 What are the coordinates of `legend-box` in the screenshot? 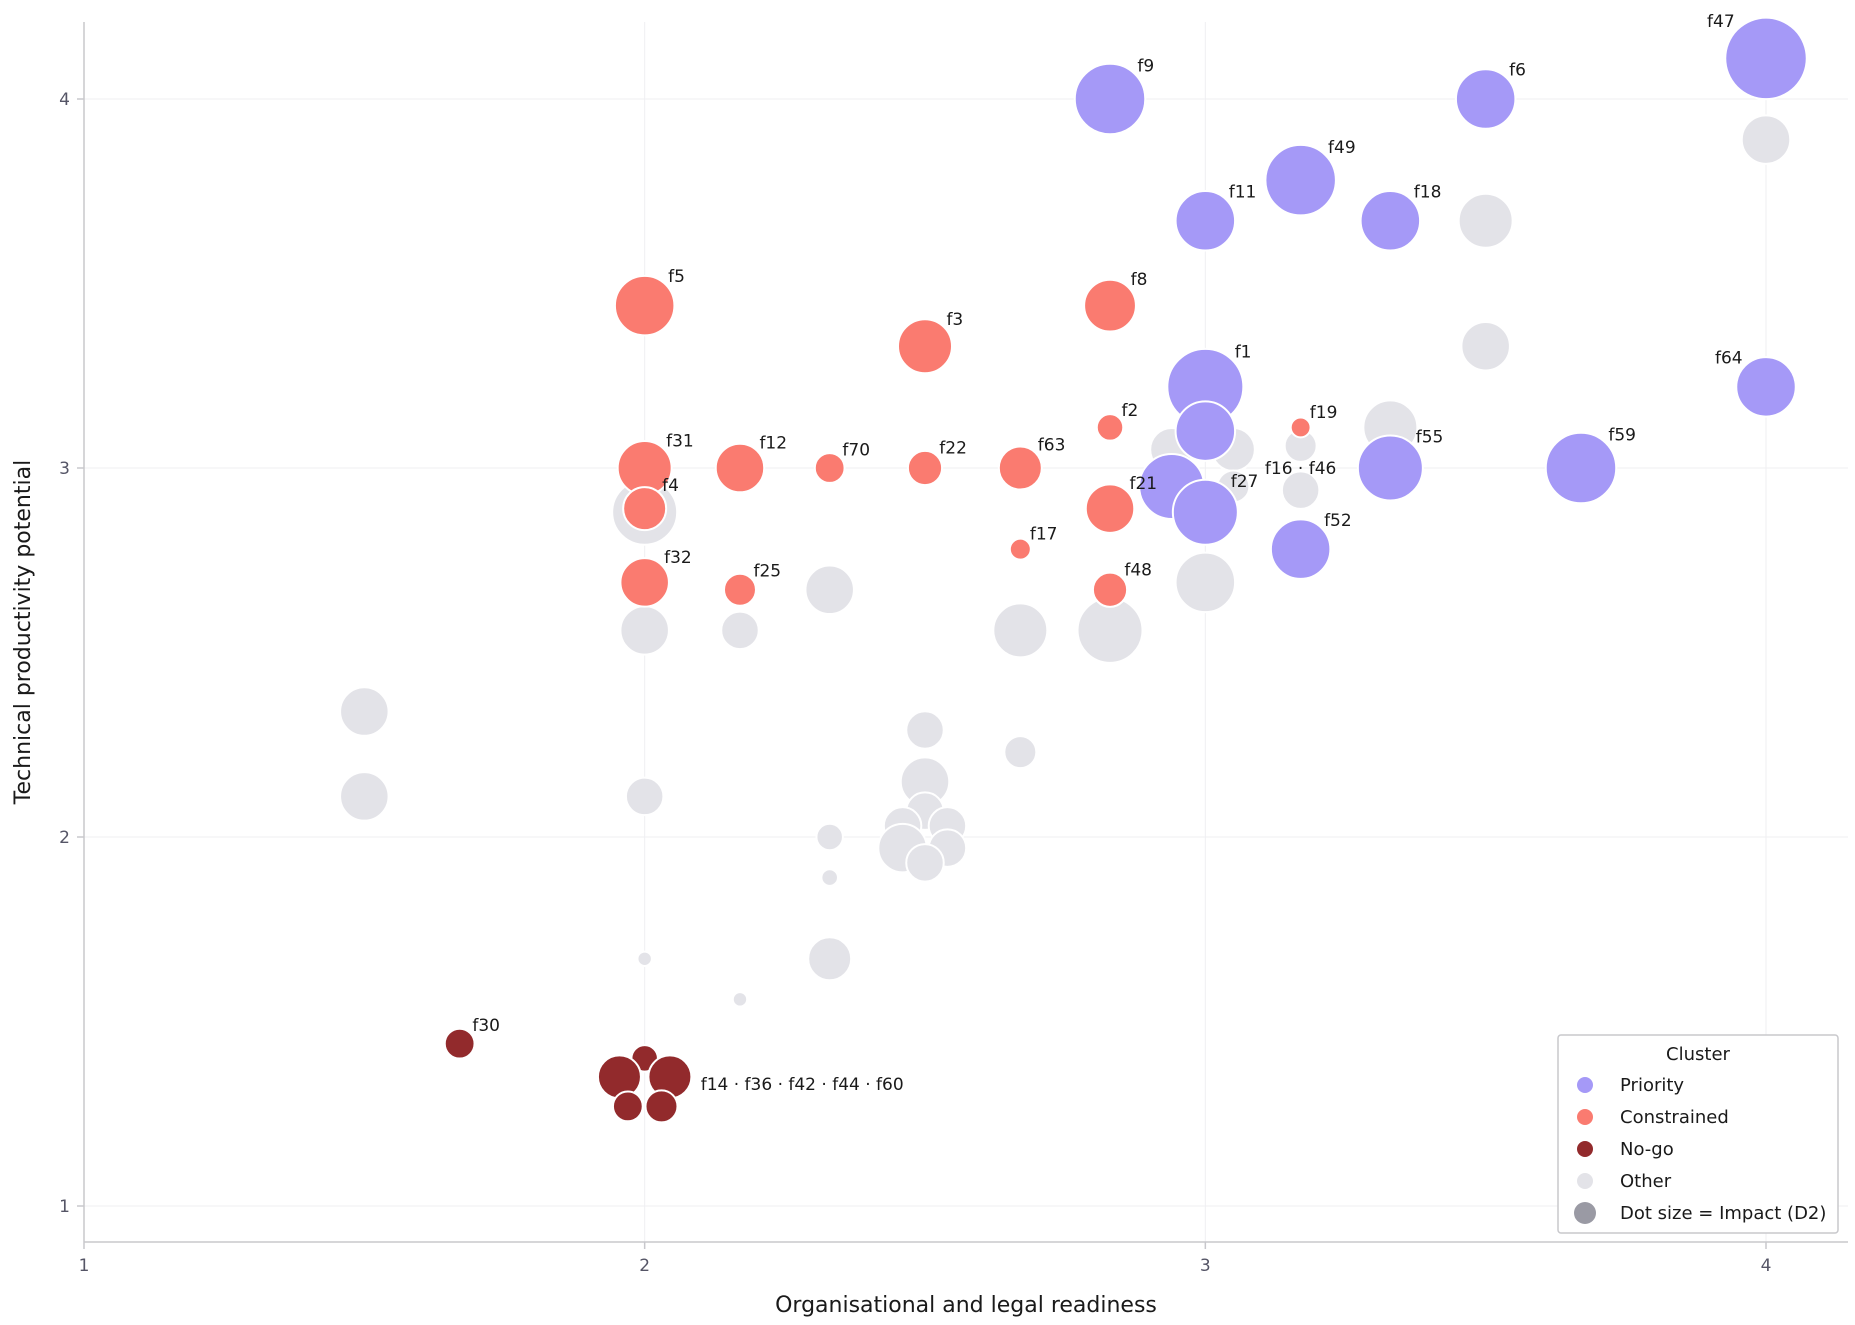 It's located at (1698, 1134).